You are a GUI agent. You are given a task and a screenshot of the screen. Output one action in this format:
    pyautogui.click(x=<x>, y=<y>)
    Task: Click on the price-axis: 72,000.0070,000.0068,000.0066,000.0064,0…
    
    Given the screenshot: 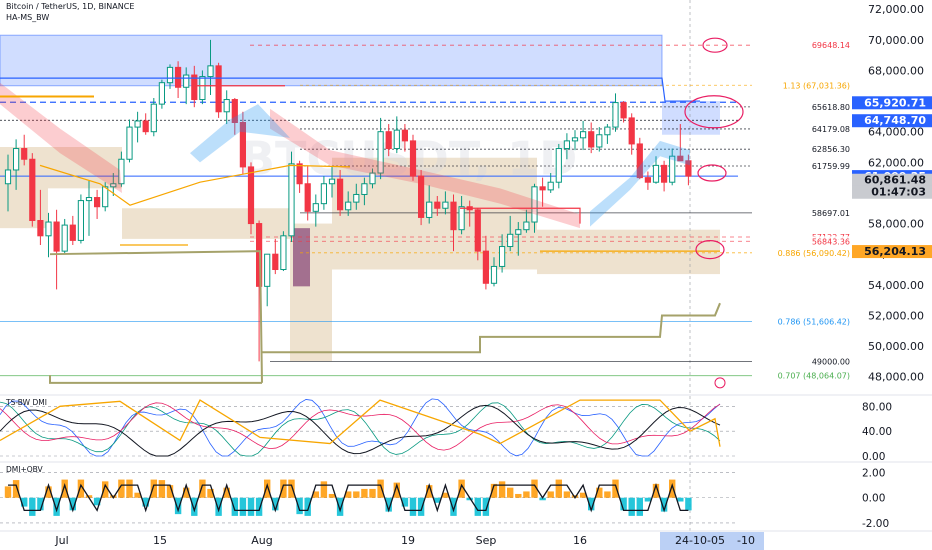 What is the action you would take?
    pyautogui.click(x=892, y=196)
    